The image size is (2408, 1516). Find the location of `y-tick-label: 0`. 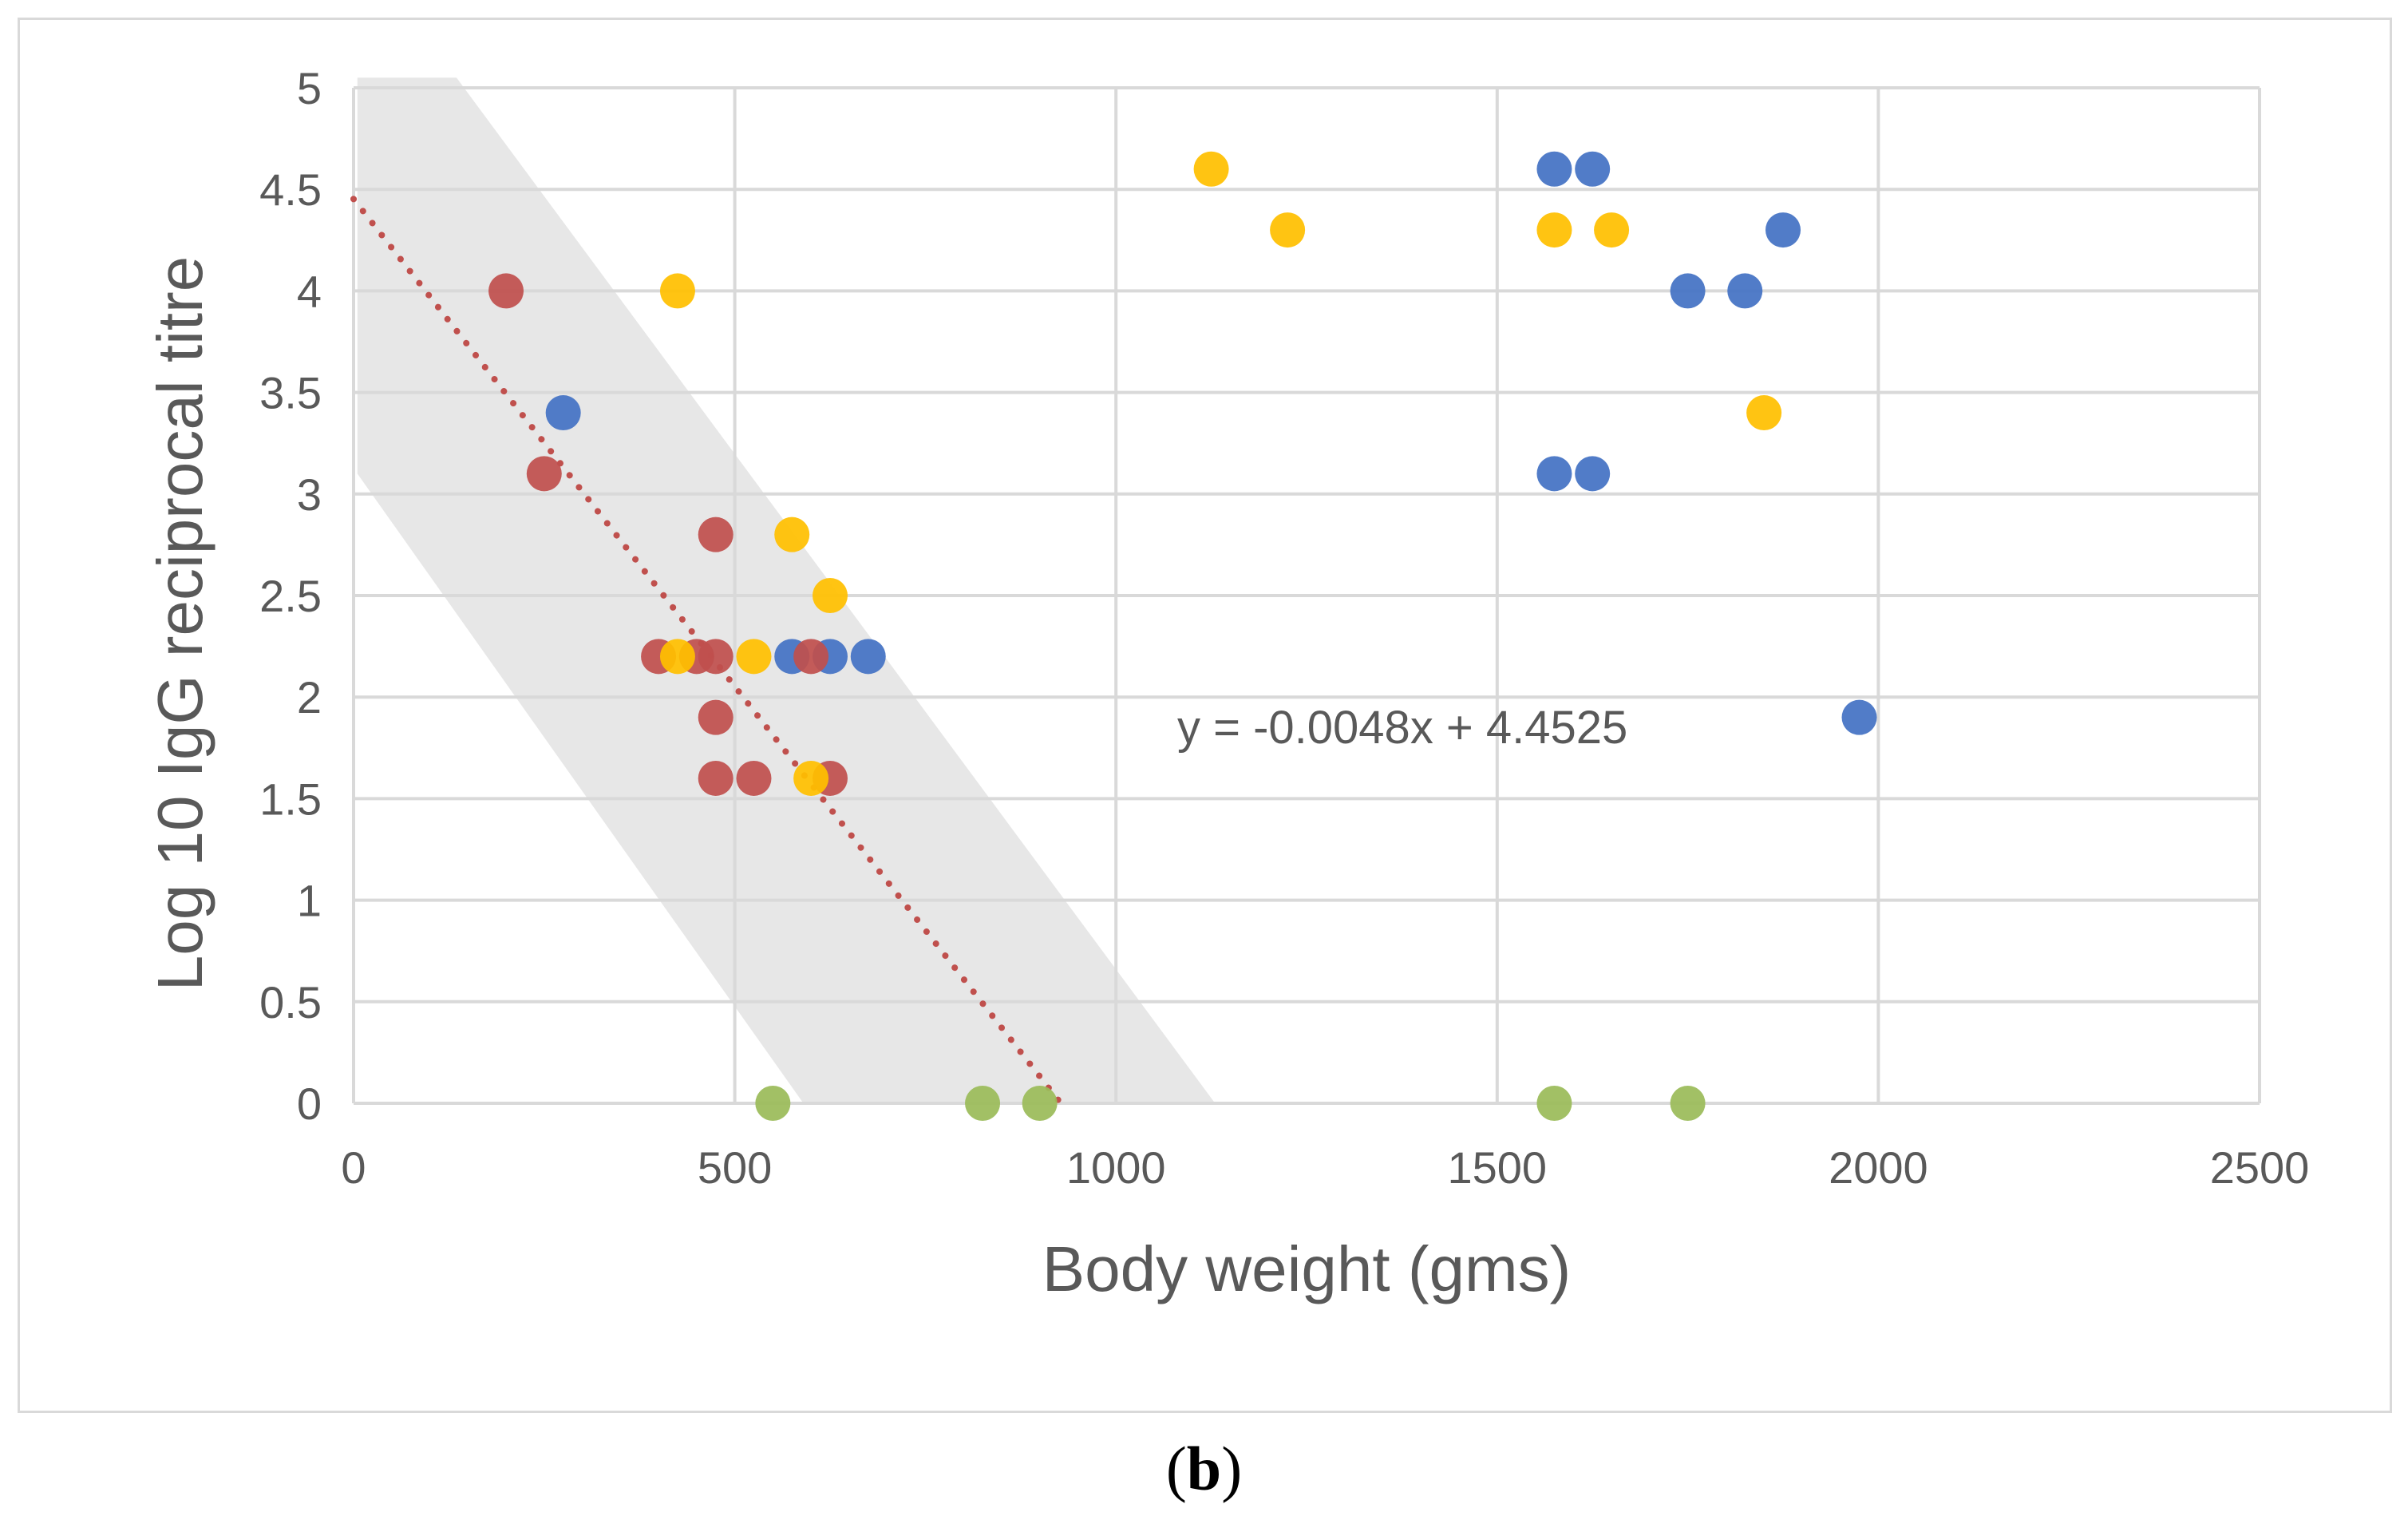

y-tick-label: 0 is located at coordinates (309, 1104).